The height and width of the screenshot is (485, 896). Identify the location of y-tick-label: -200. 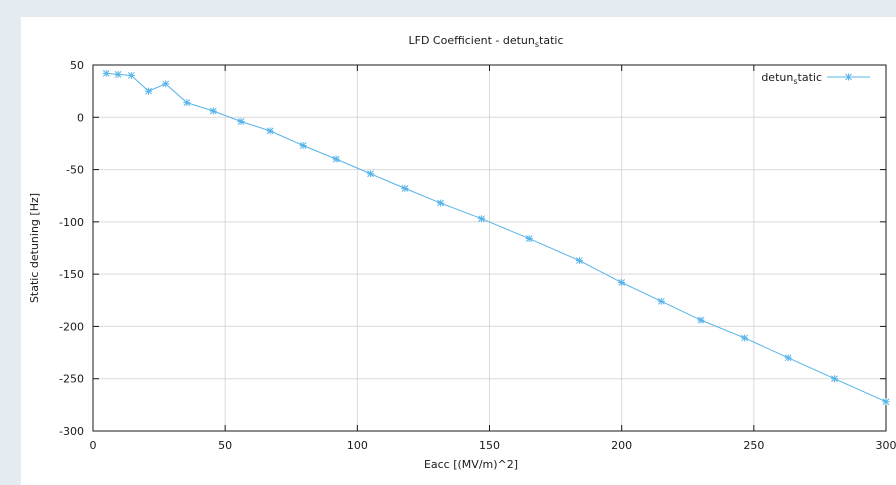
(71, 326).